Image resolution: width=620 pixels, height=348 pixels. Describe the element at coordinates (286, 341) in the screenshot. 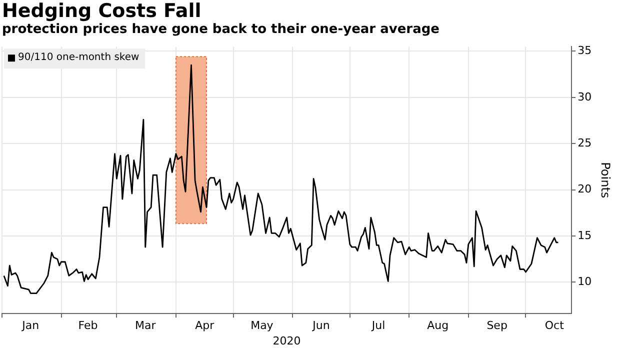

I see `x-axis-title: 2020` at that location.